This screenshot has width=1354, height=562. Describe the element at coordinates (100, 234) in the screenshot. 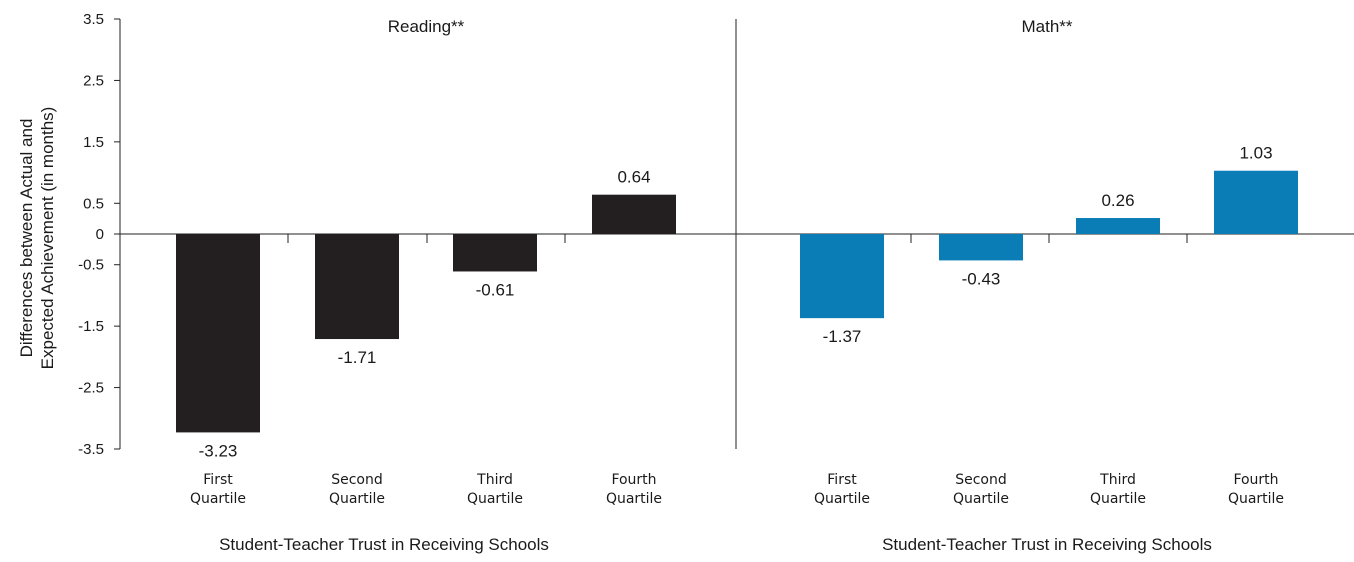

I see `y-tick-label: 0` at that location.